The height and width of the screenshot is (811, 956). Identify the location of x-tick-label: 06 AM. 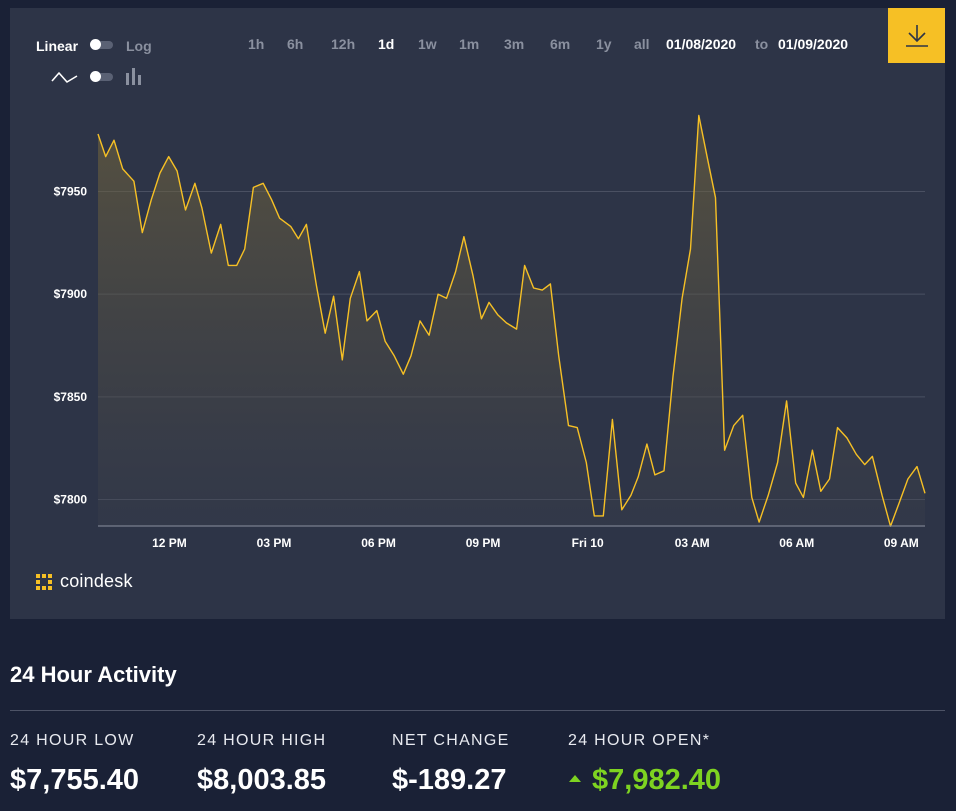
(796, 543).